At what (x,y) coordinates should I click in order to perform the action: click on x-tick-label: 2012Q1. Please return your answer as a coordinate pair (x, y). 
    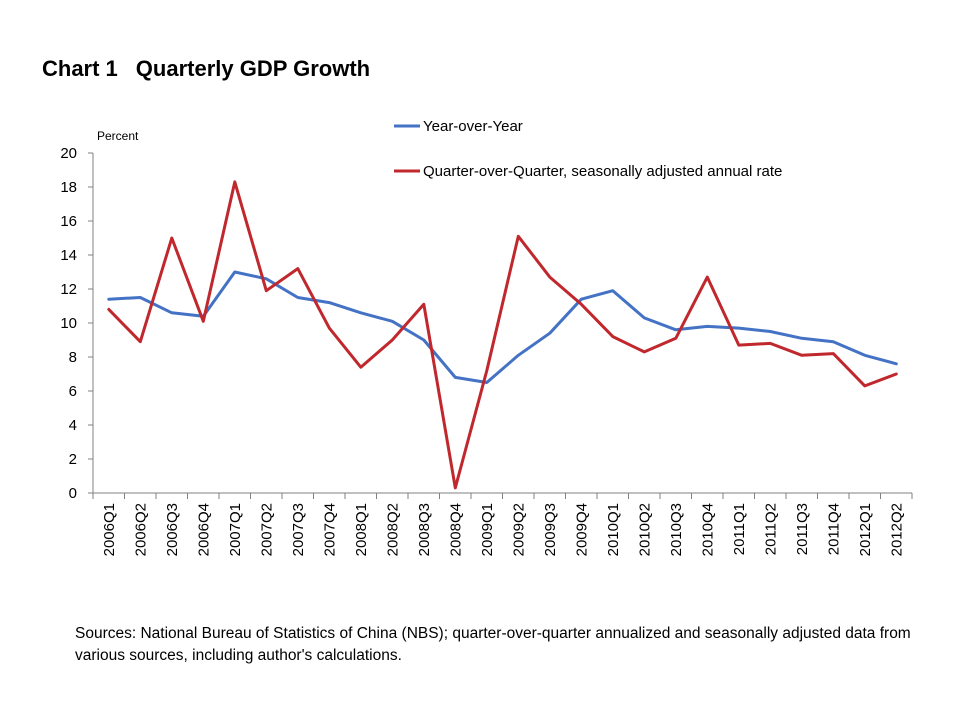
    Looking at the image, I should click on (865, 529).